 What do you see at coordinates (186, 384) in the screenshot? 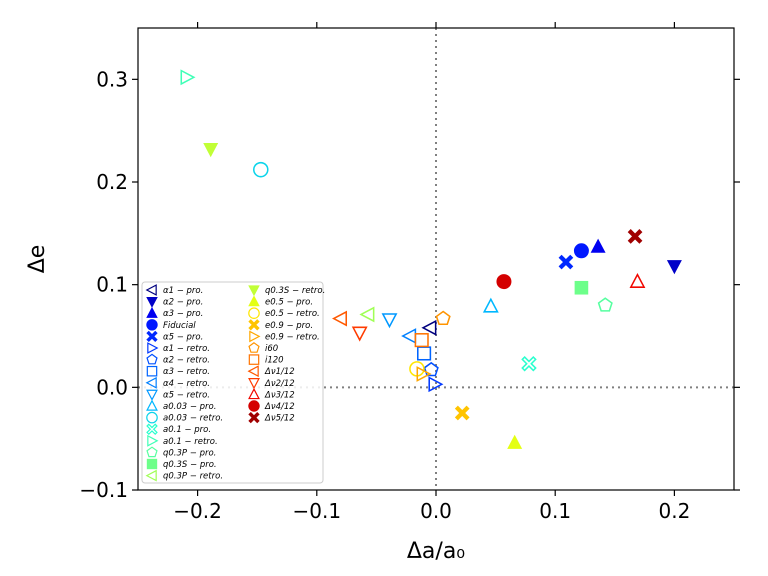
I see `legend-label: α4 − retro.` at bounding box center [186, 384].